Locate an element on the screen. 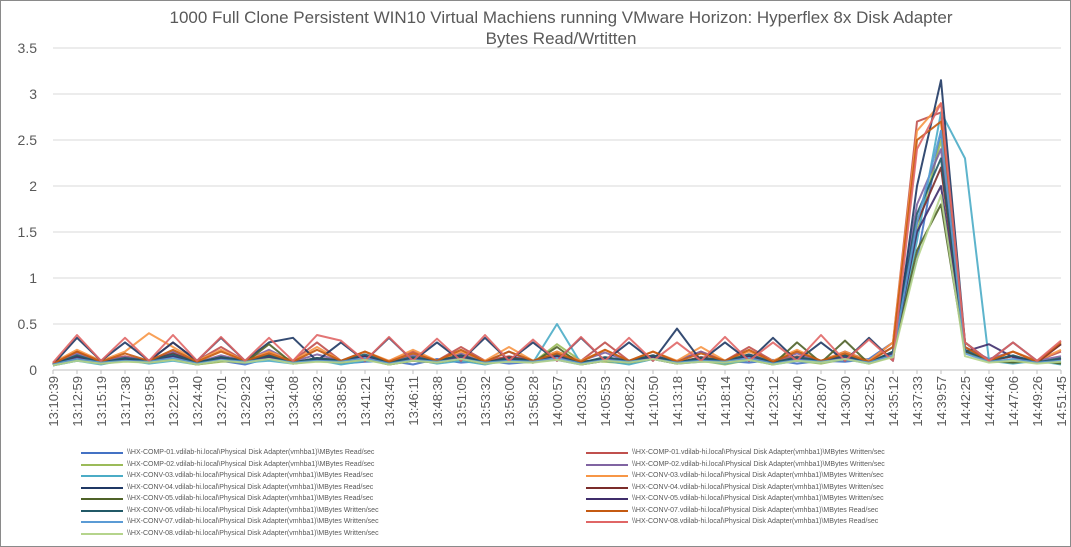 The height and width of the screenshot is (547, 1071). x-tick-label-27: 14:15:45 is located at coordinates (701, 401).